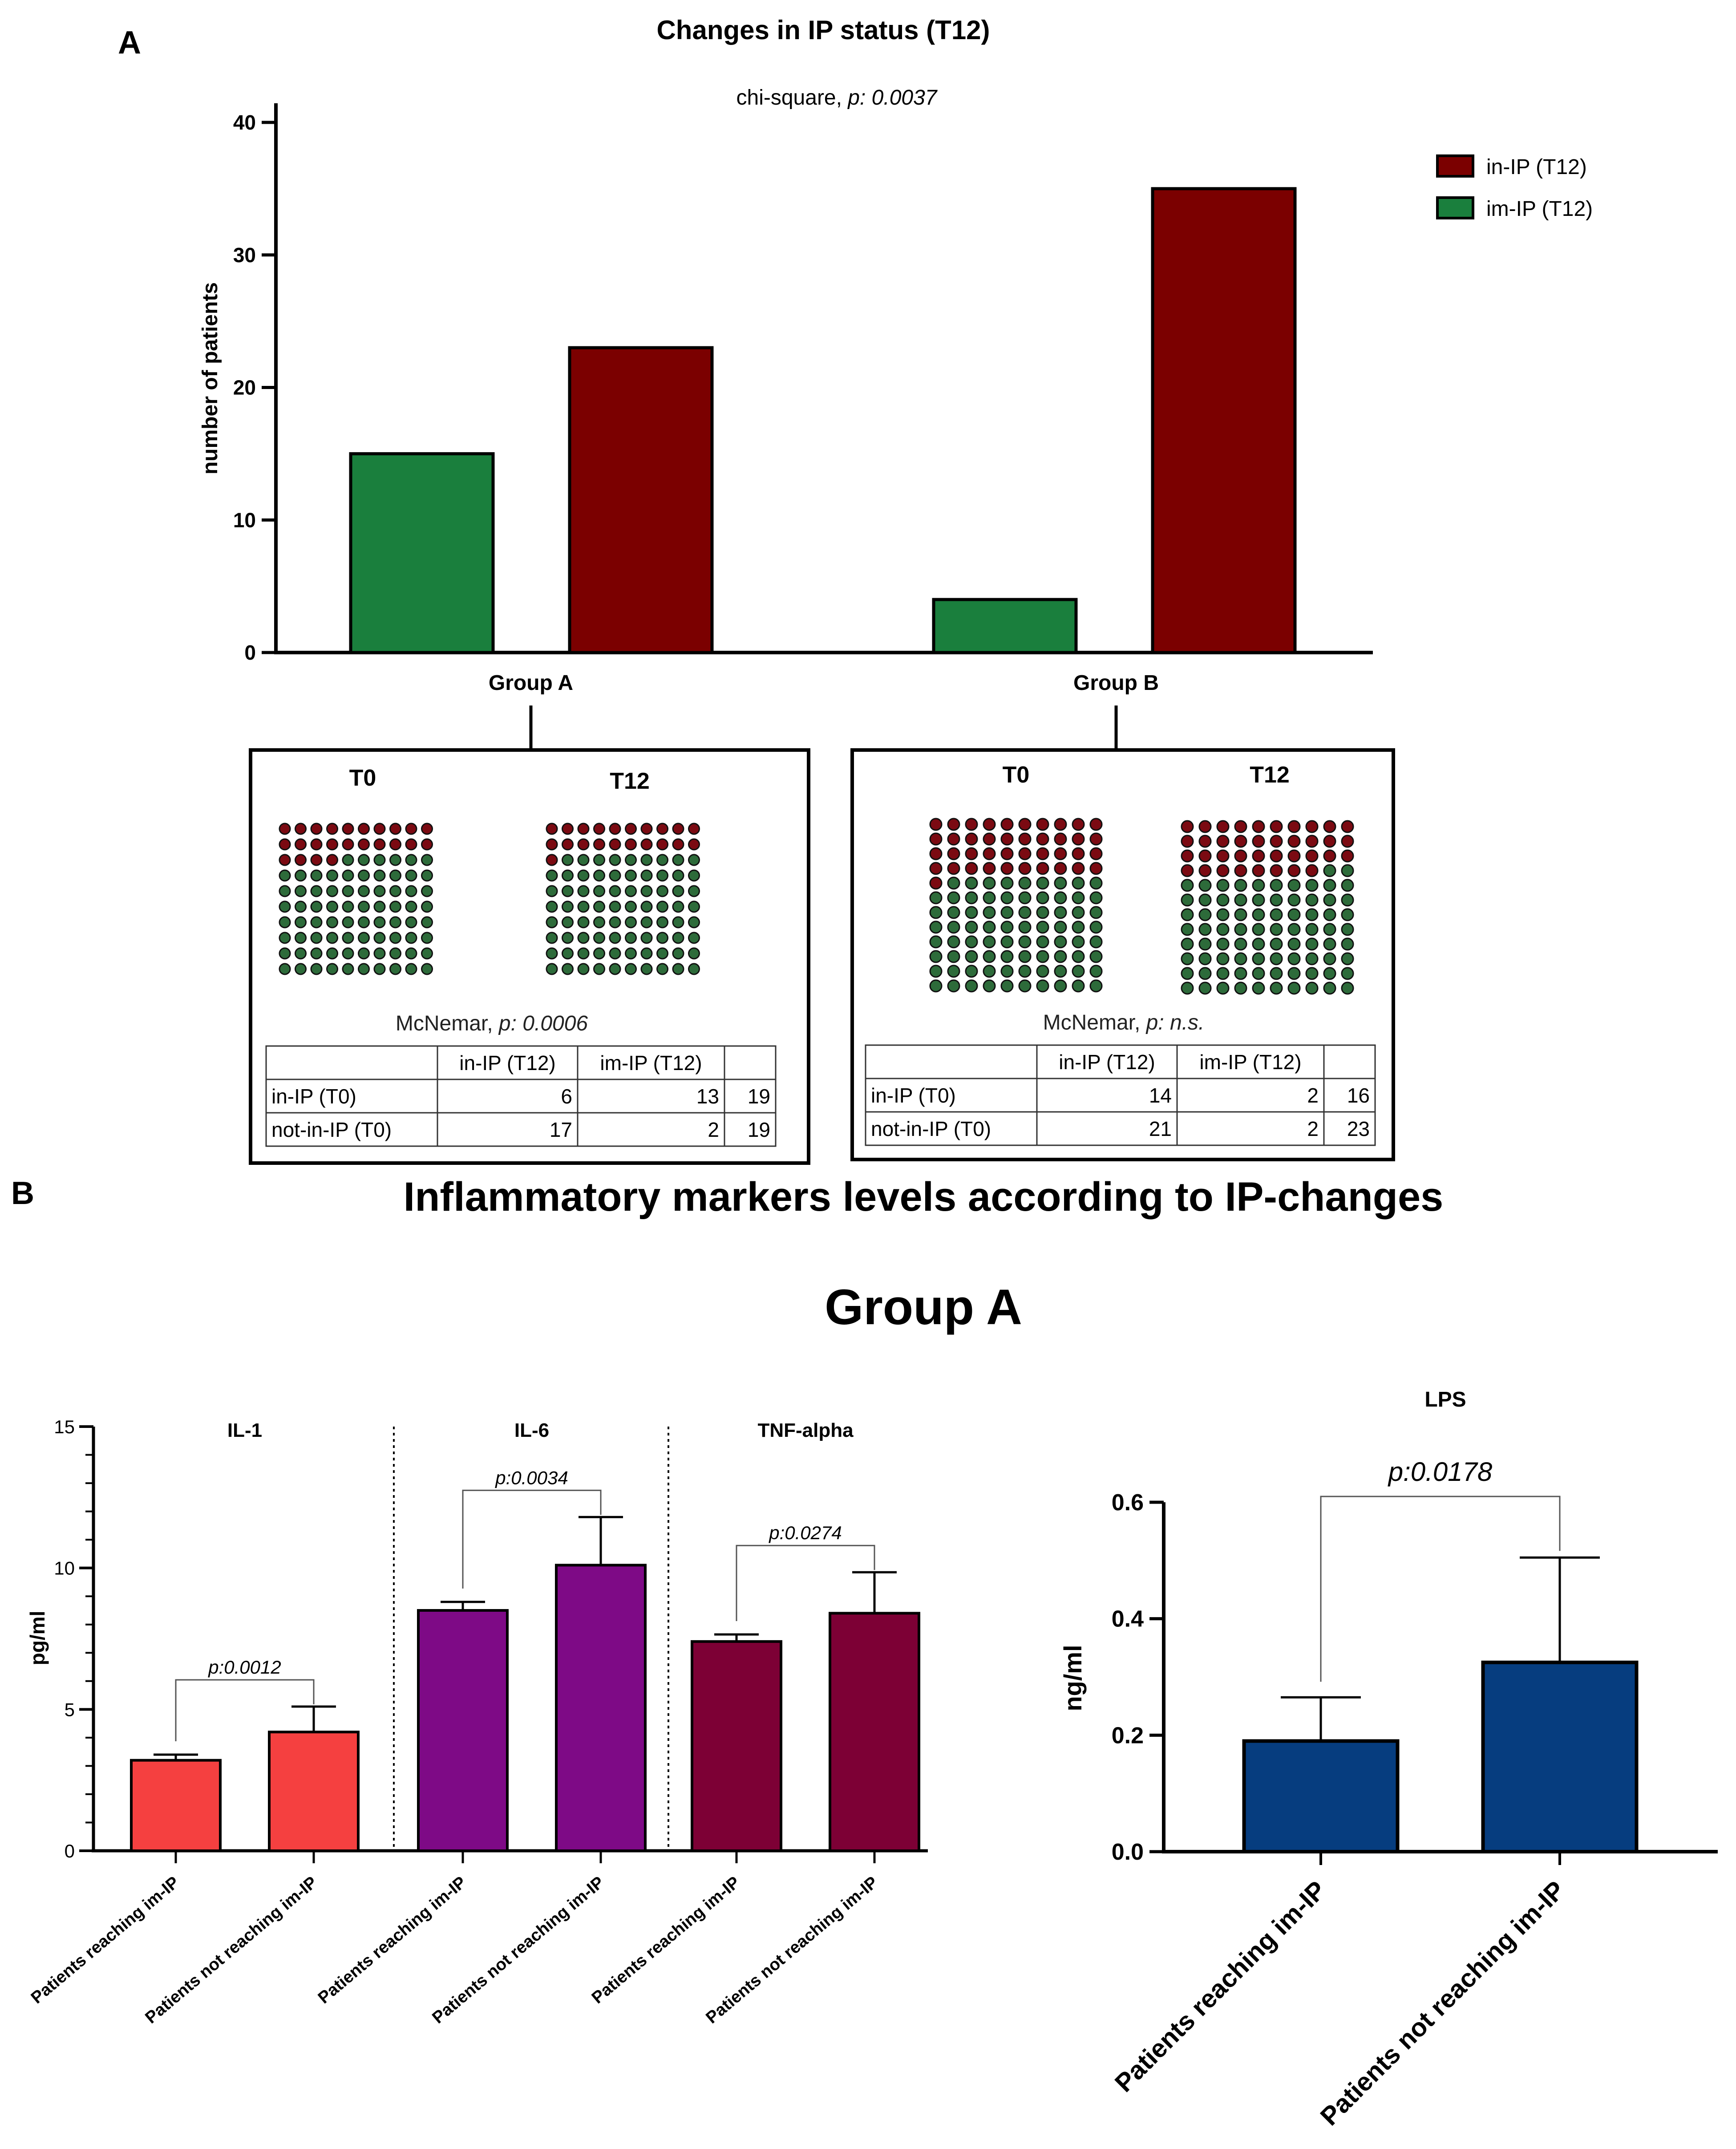  I want to click on category-label-group-b: Group B, so click(1116, 683).